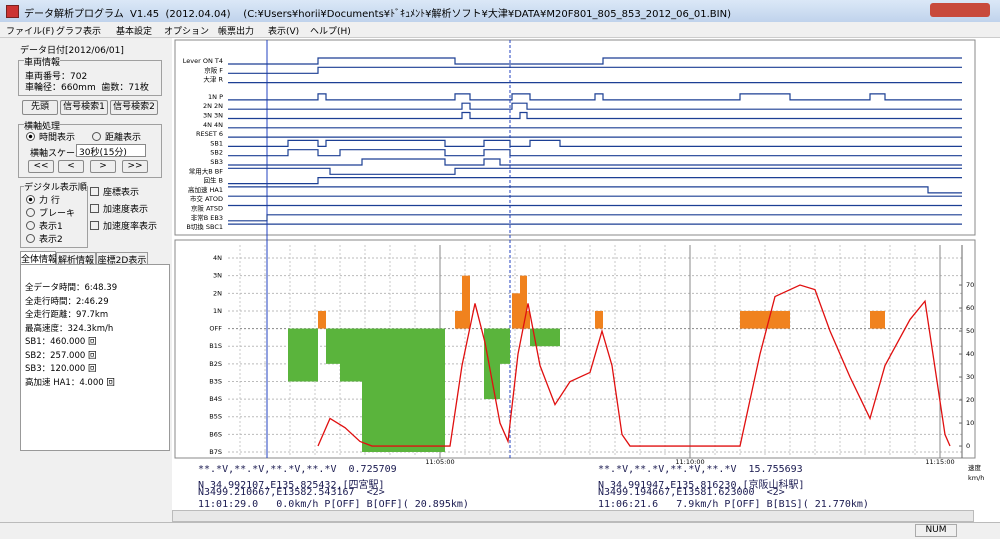  I want to click on scale-label: 横軸スケール, so click(57, 154).